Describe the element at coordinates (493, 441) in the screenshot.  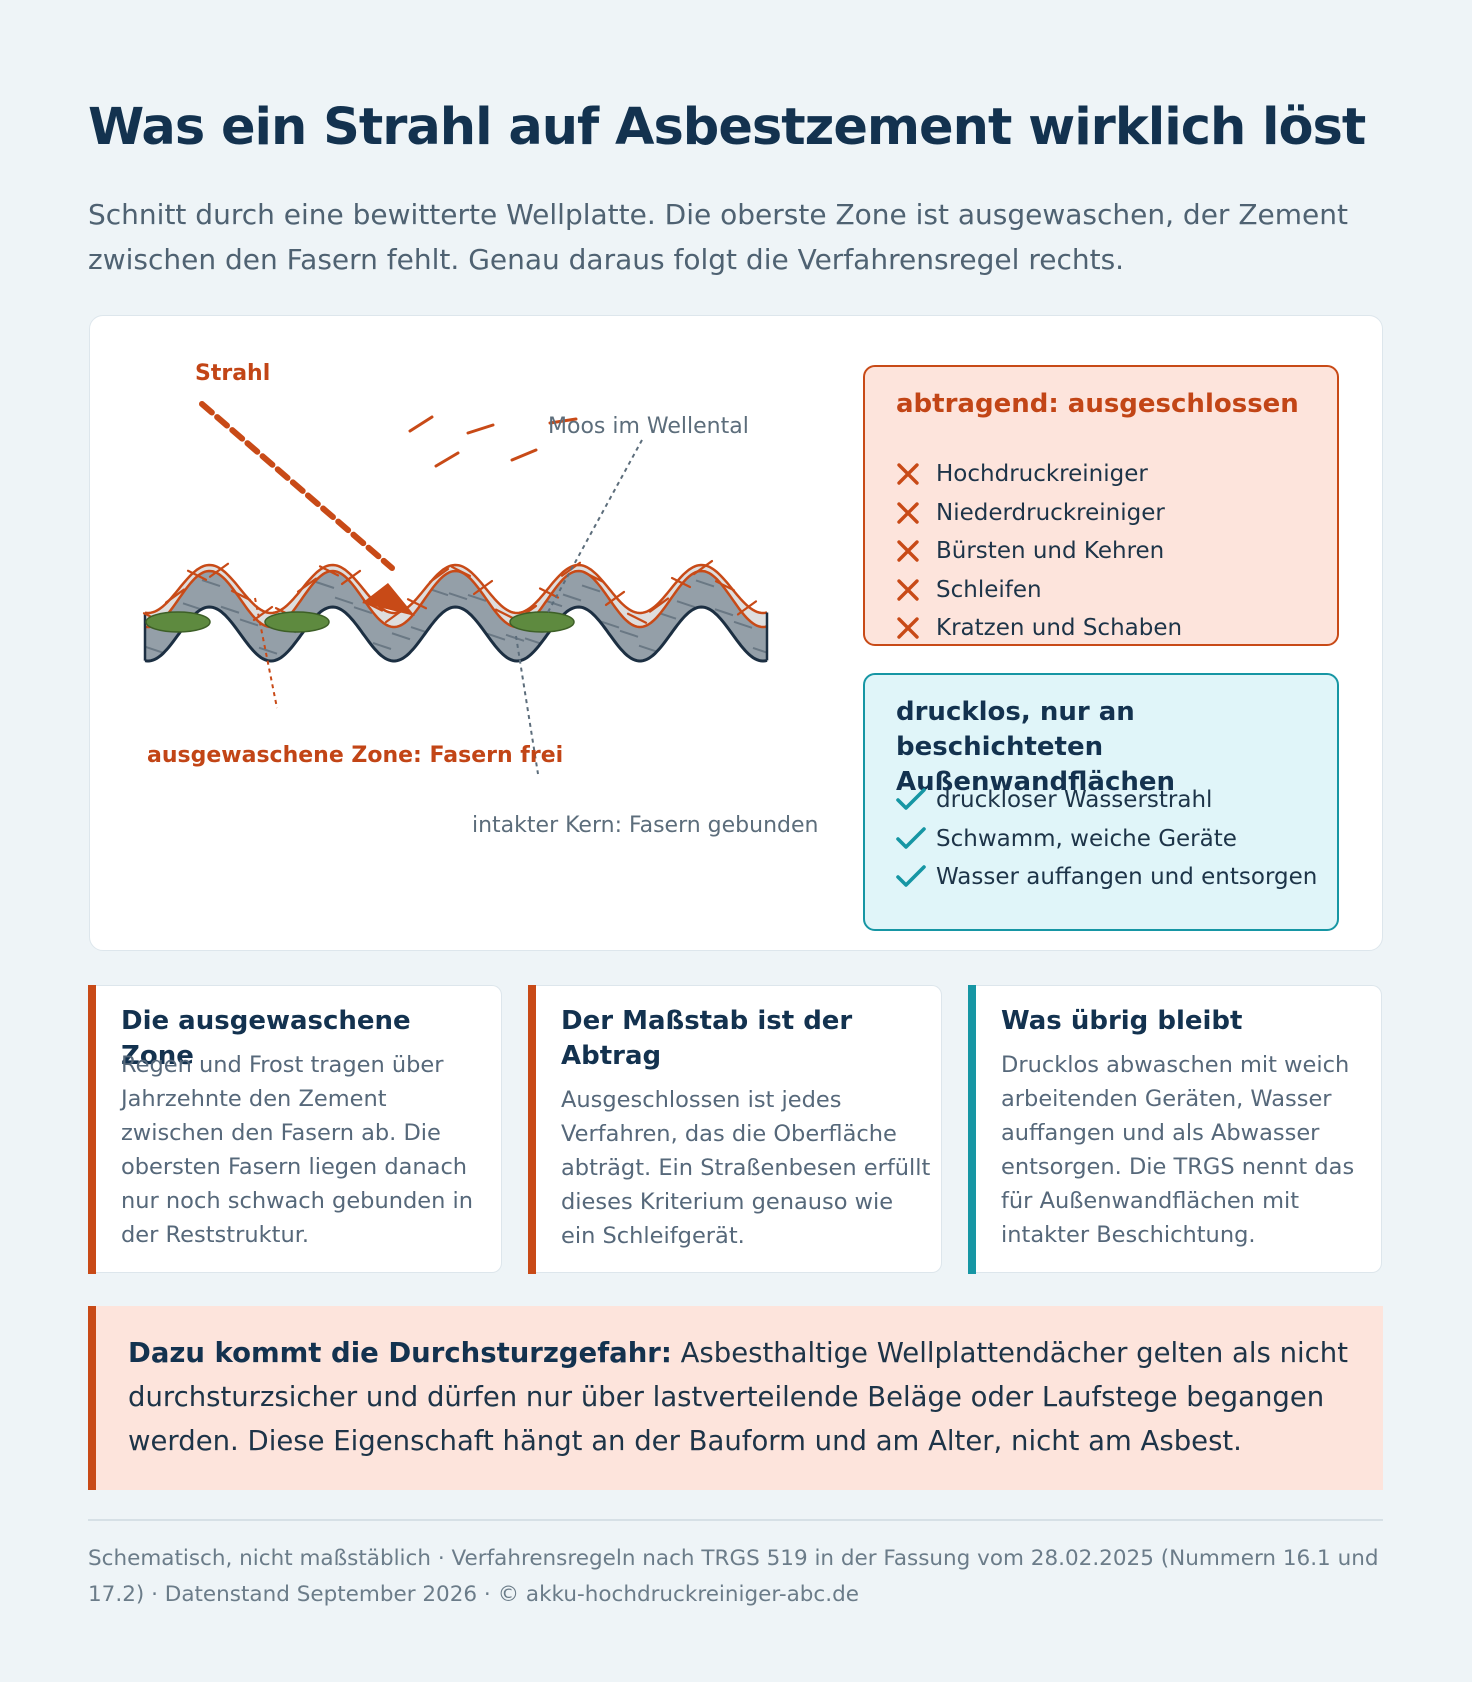
I see `airborne-fibers` at that location.